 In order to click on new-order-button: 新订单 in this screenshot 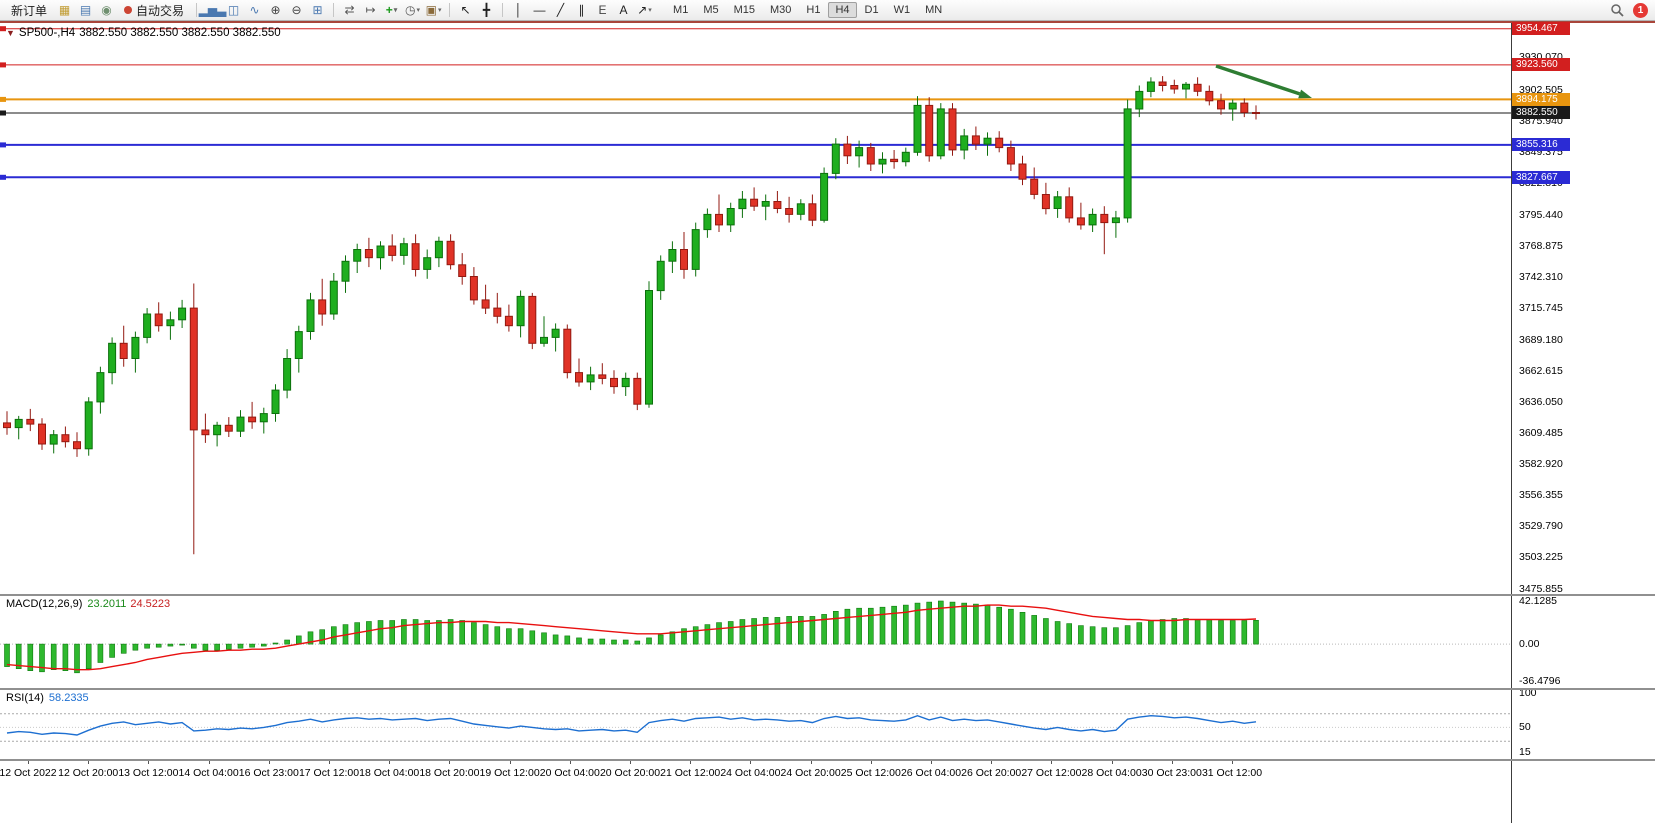, I will do `click(29, 10)`.